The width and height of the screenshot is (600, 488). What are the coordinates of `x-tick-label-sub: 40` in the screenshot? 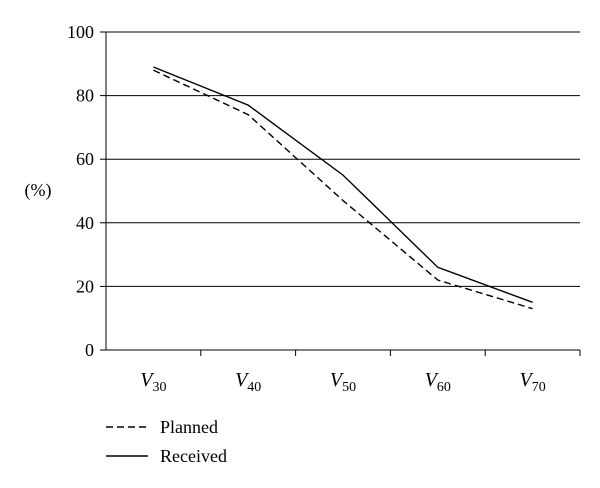 It's located at (254, 387).